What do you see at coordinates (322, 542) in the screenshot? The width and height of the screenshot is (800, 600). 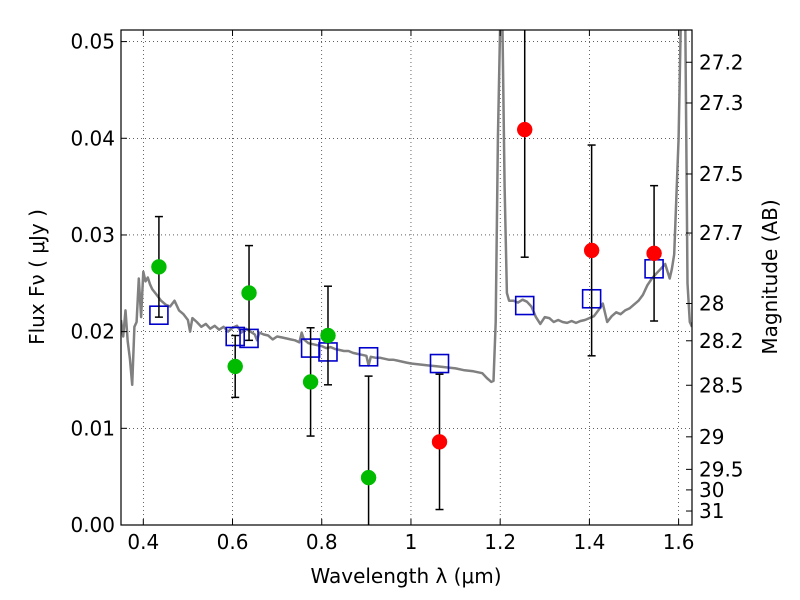 I see `x-tick-label: 0.8` at bounding box center [322, 542].